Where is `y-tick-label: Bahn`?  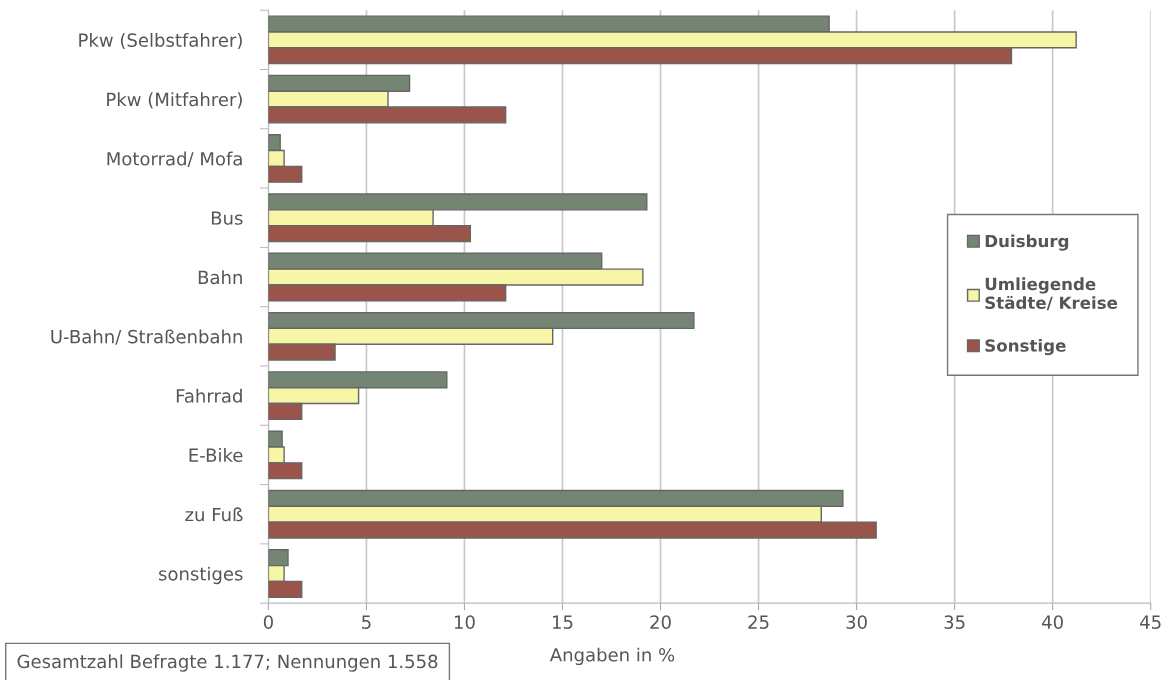
y-tick-label: Bahn is located at coordinates (220, 277).